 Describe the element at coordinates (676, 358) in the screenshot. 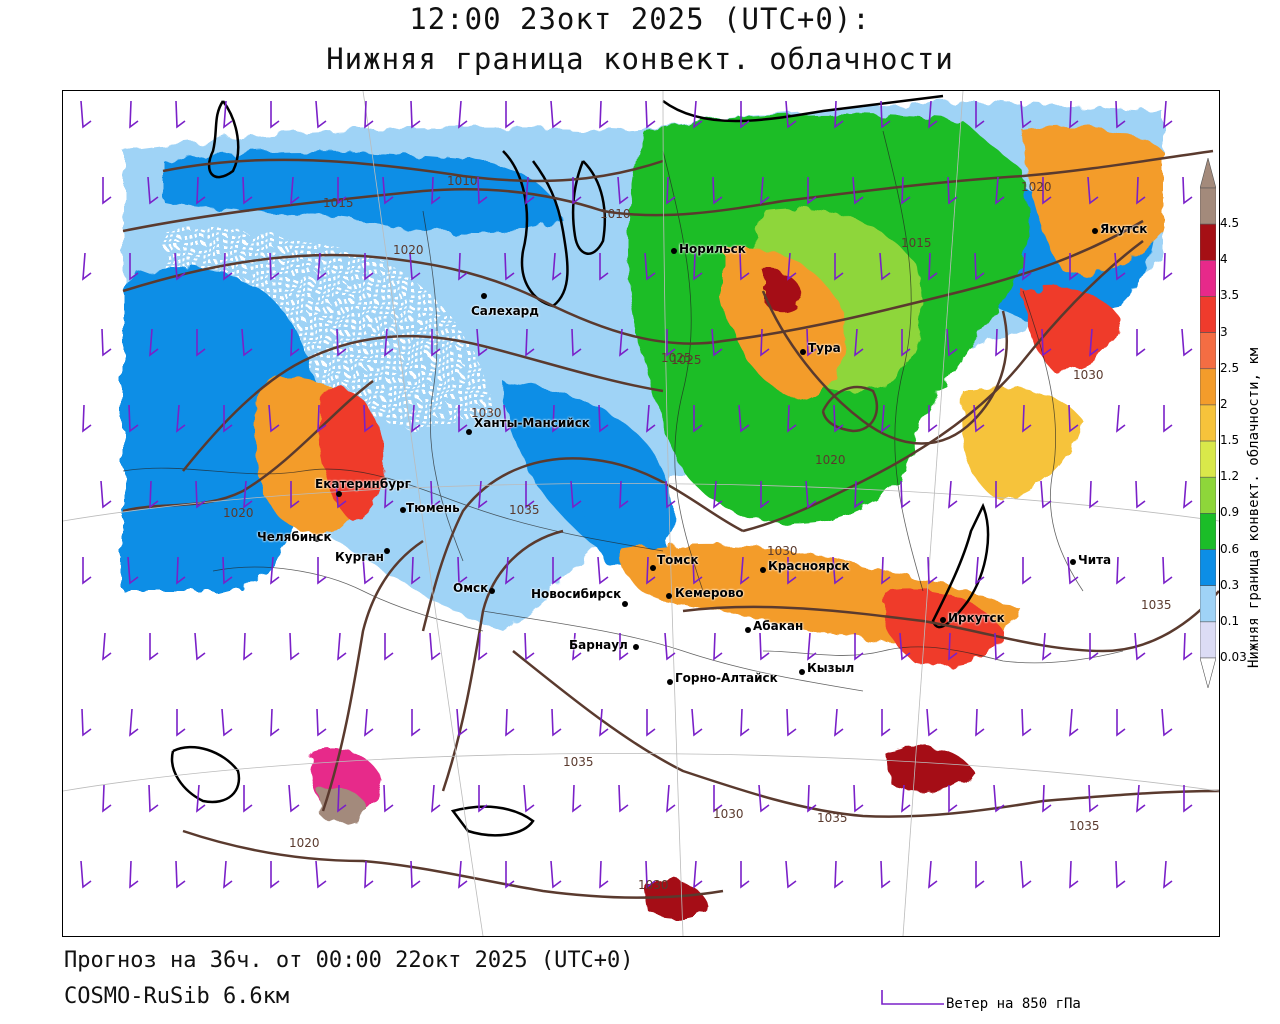

I see `isobar-label: 1025` at that location.